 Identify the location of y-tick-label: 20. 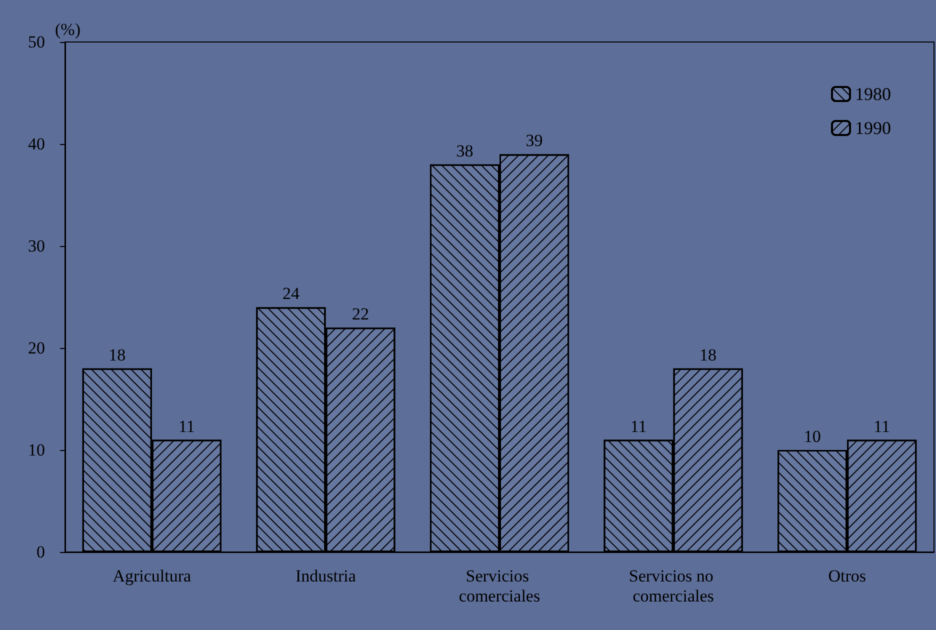
(36, 348).